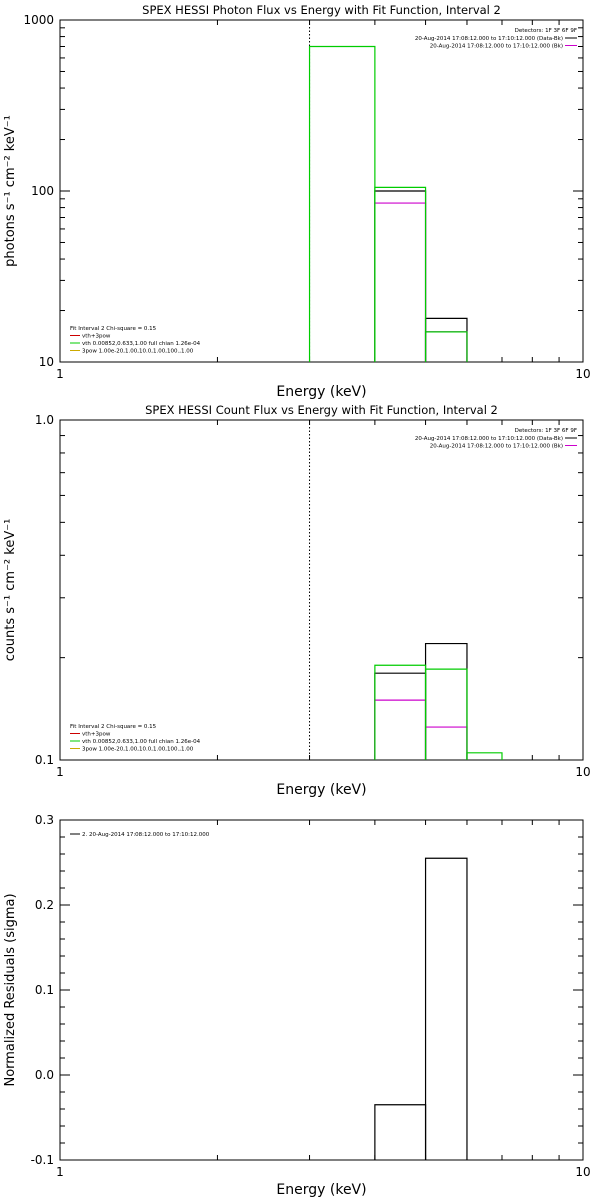 The width and height of the screenshot is (600, 1200). Describe the element at coordinates (46, 362) in the screenshot. I see `y-tick-label: 10` at that location.